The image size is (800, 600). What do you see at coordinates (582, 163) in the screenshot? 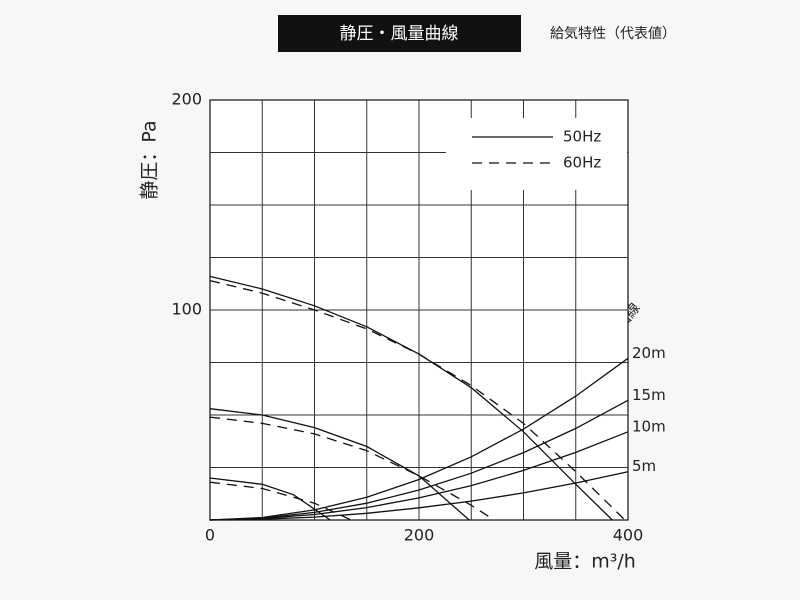
I see `legend-label: 60Hz` at bounding box center [582, 163].